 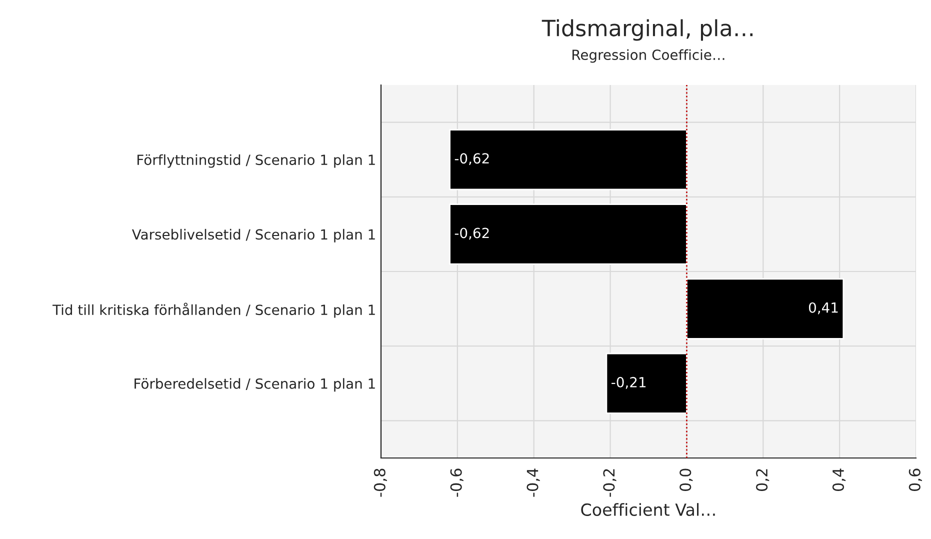 I want to click on data-label: -0,21, so click(x=629, y=382).